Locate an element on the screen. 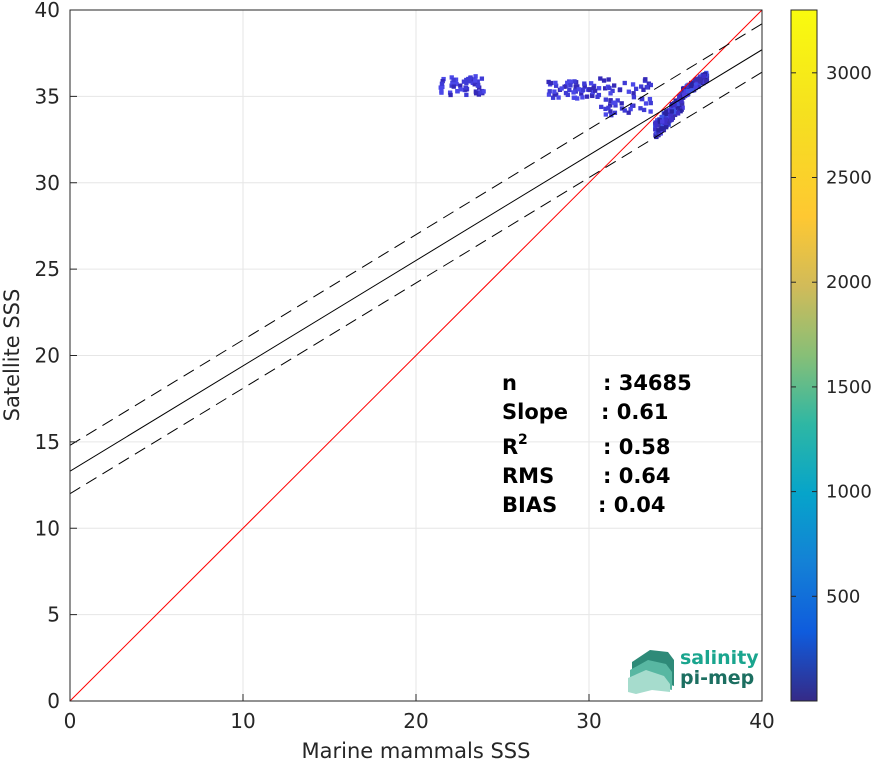  y-tick-label: 10 is located at coordinates (47, 528).